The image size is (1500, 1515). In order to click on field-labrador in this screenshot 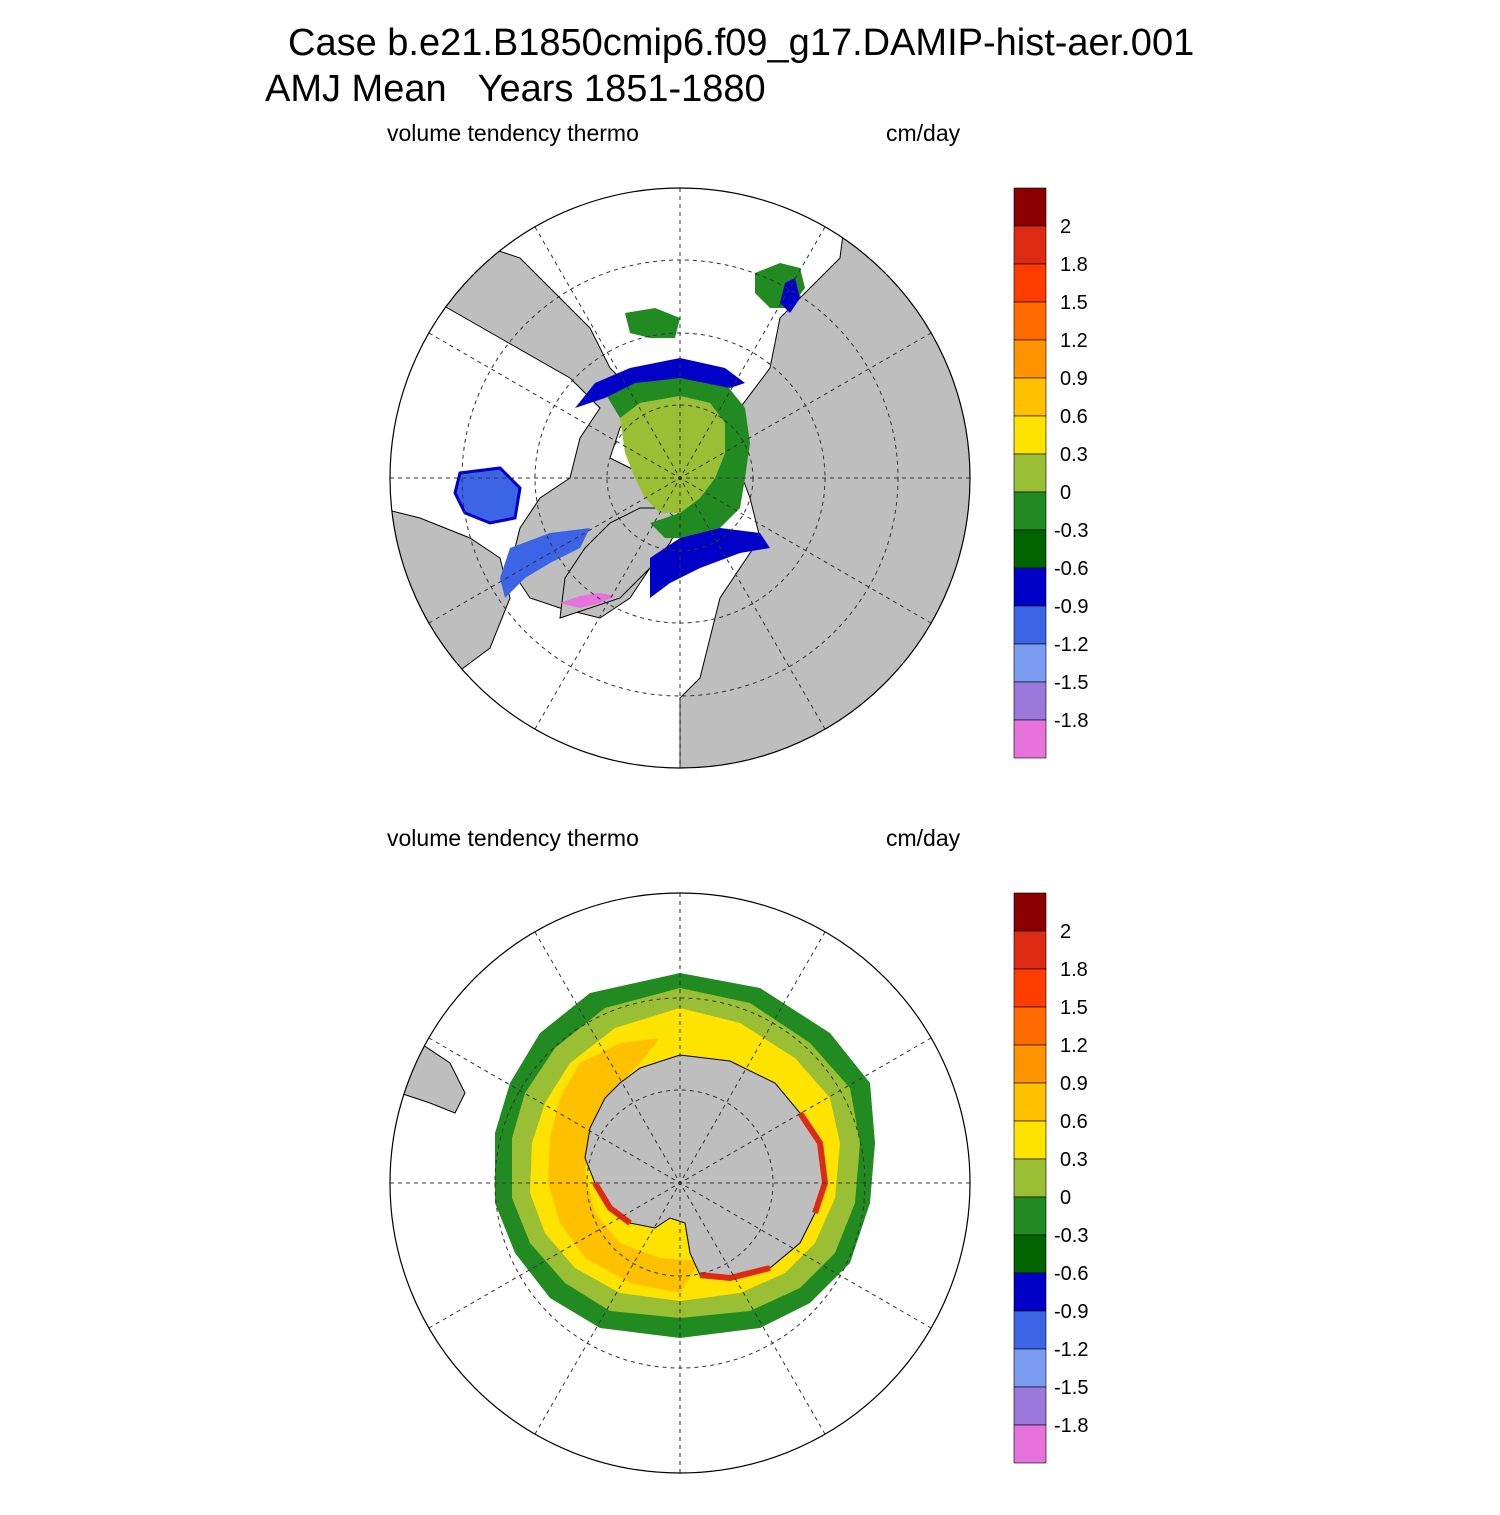, I will do `click(545, 563)`.